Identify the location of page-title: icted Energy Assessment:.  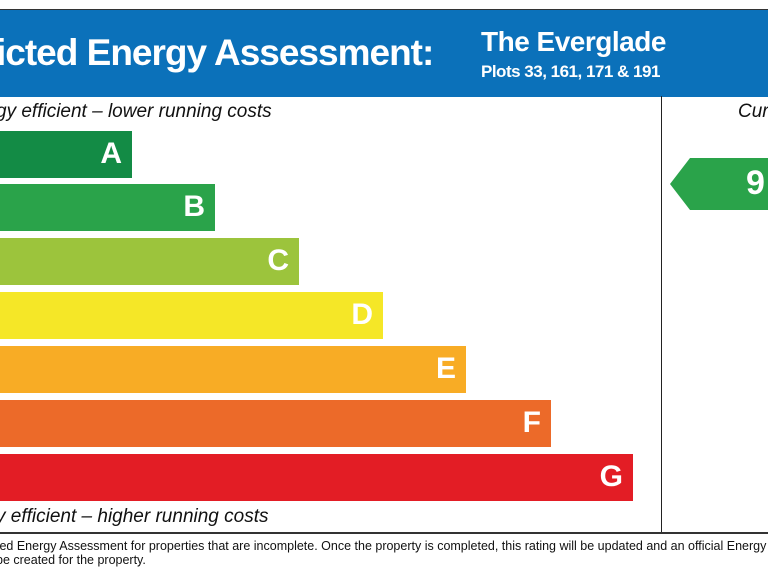
(217, 52).